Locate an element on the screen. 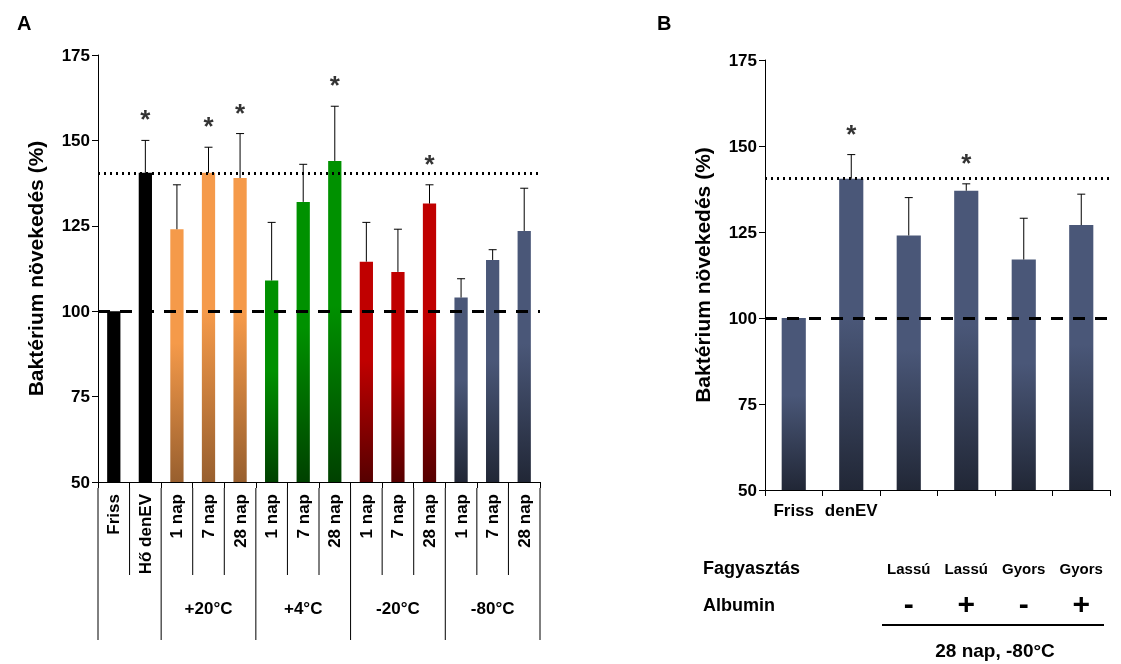  text: Albumin is located at coordinates (739, 605).